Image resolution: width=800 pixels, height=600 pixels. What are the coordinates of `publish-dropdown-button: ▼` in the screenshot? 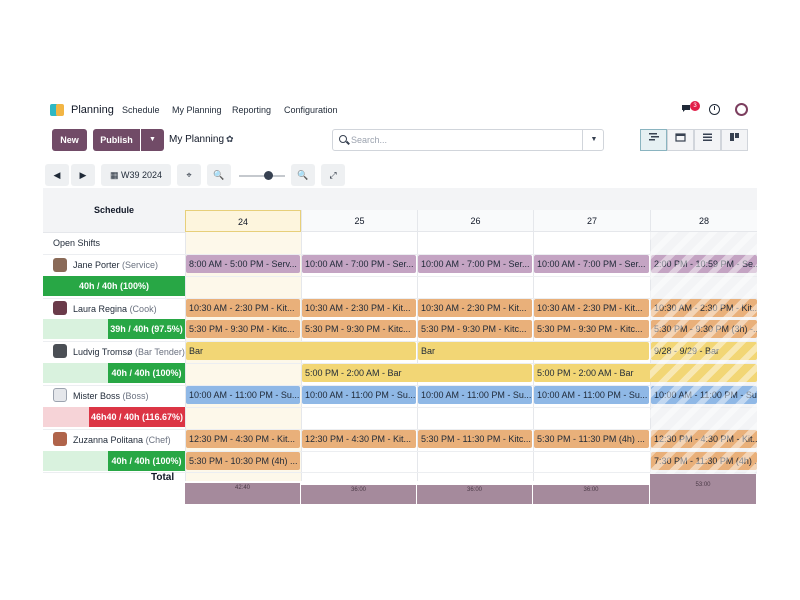 It's located at (152, 140).